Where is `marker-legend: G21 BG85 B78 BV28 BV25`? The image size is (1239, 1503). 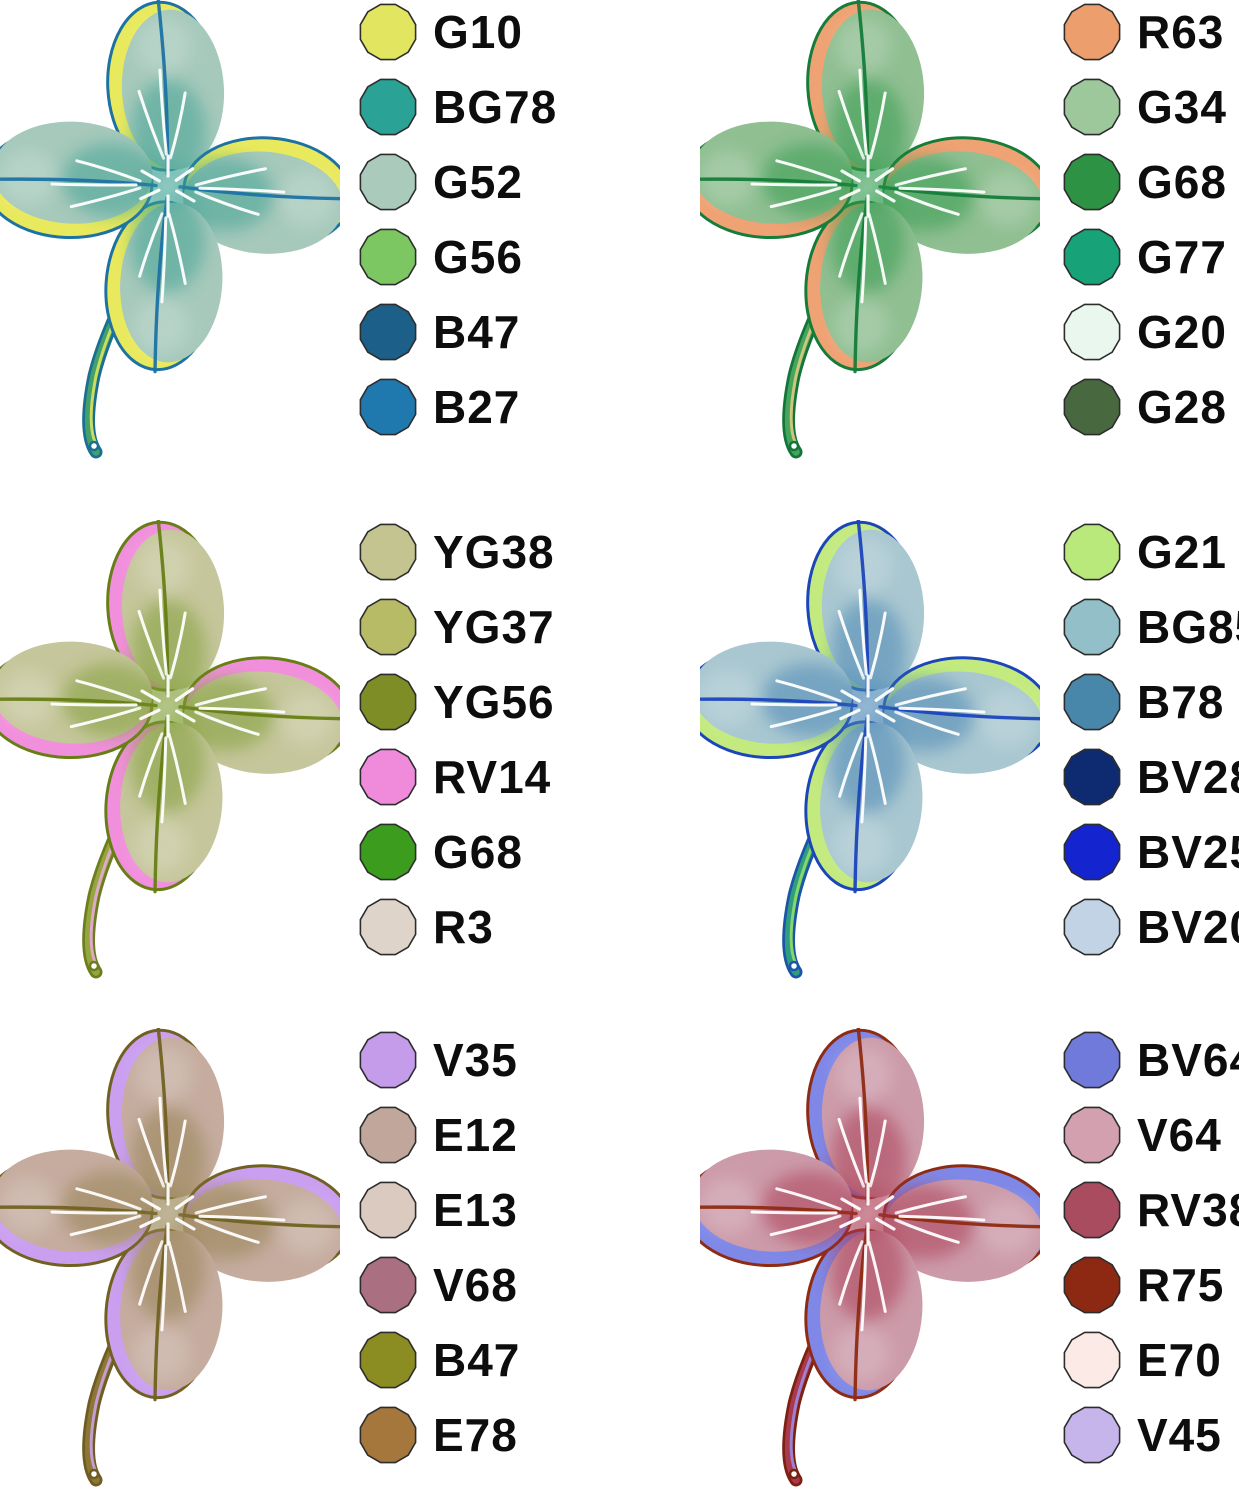 marker-legend: G21 BG85 B78 BV28 BV25 is located at coordinates (1139, 746).